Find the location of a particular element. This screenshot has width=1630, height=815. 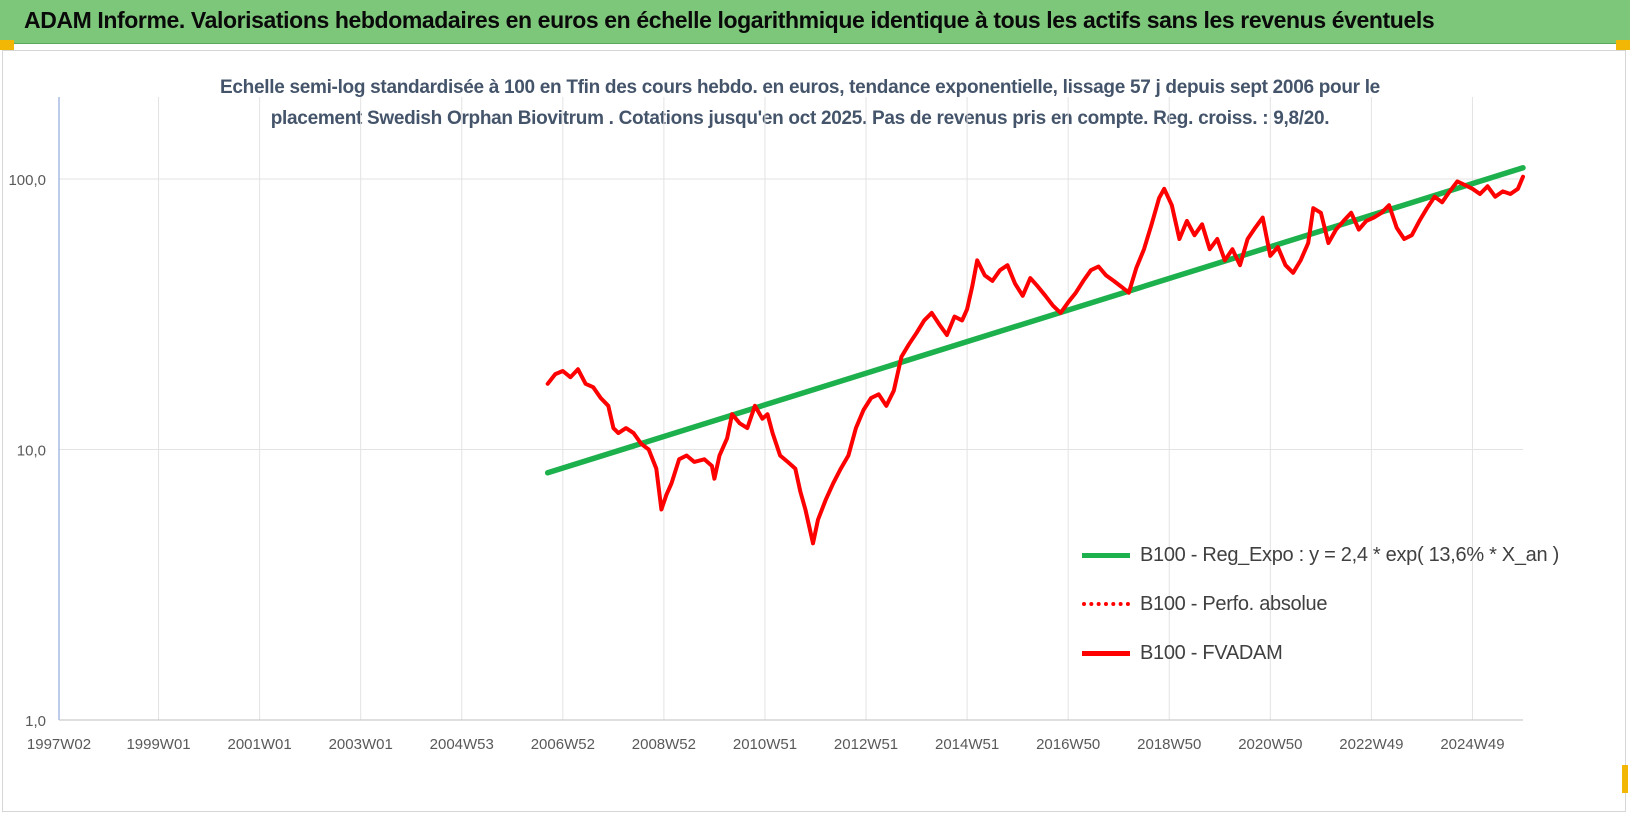

corner-marker-bottom-right is located at coordinates (1625, 779).